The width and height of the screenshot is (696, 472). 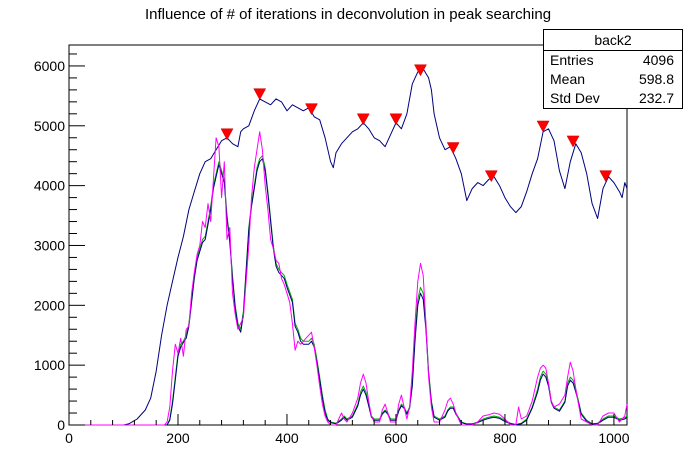 What do you see at coordinates (658, 60) in the screenshot?
I see `stats-value: 4096` at bounding box center [658, 60].